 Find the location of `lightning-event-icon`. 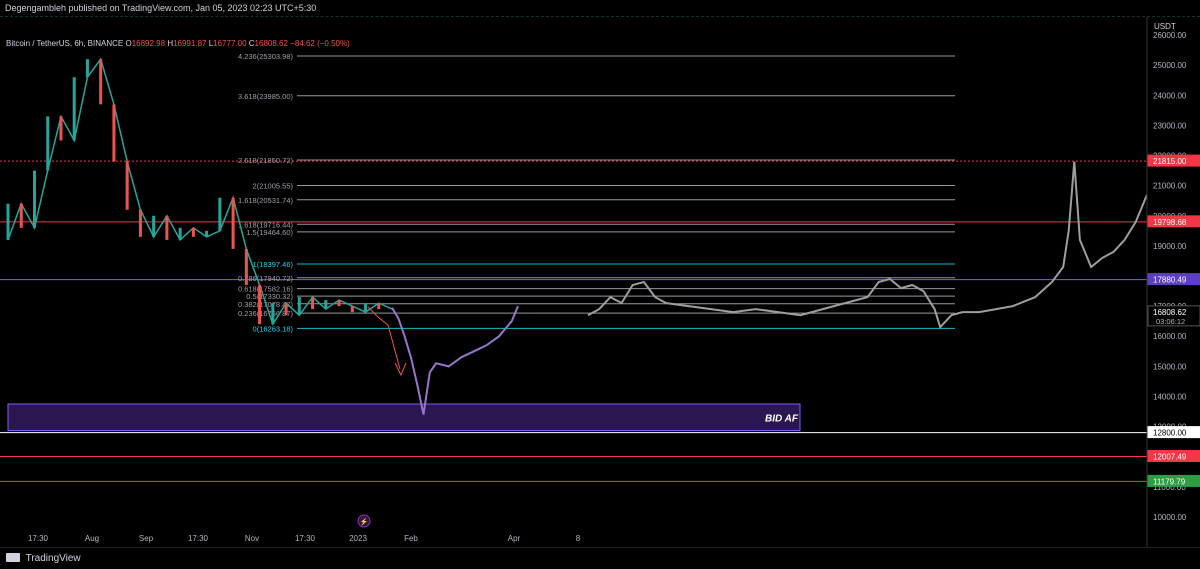

lightning-event-icon is located at coordinates (364, 521).